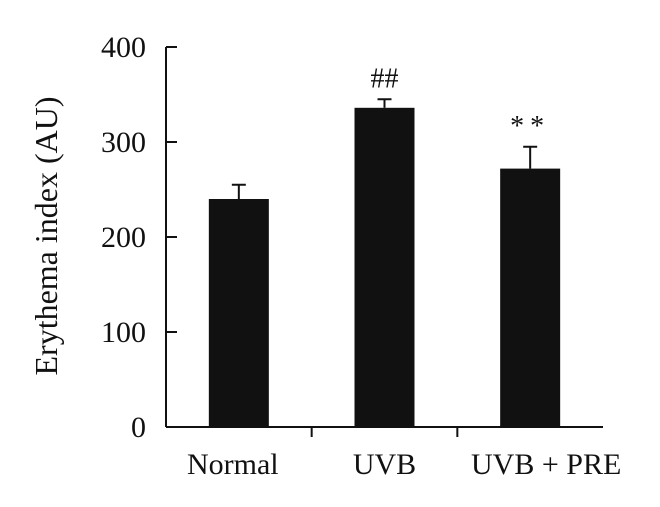 Image resolution: width=660 pixels, height=507 pixels. What do you see at coordinates (233, 464) in the screenshot?
I see `x-category-label: Normal` at bounding box center [233, 464].